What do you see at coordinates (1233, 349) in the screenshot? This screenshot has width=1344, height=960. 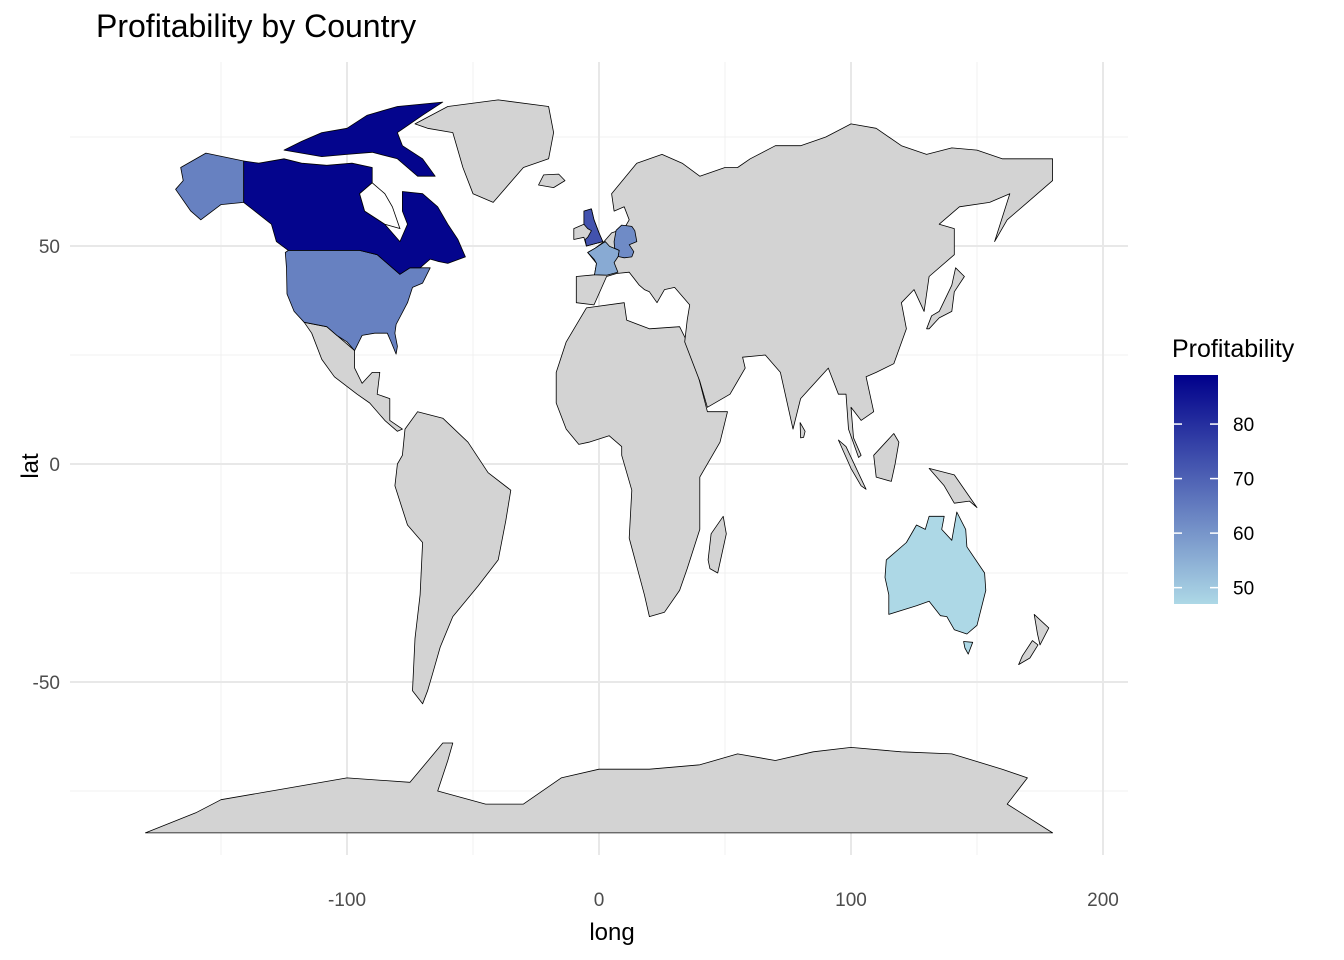 I see `legend-title: Profitability` at bounding box center [1233, 349].